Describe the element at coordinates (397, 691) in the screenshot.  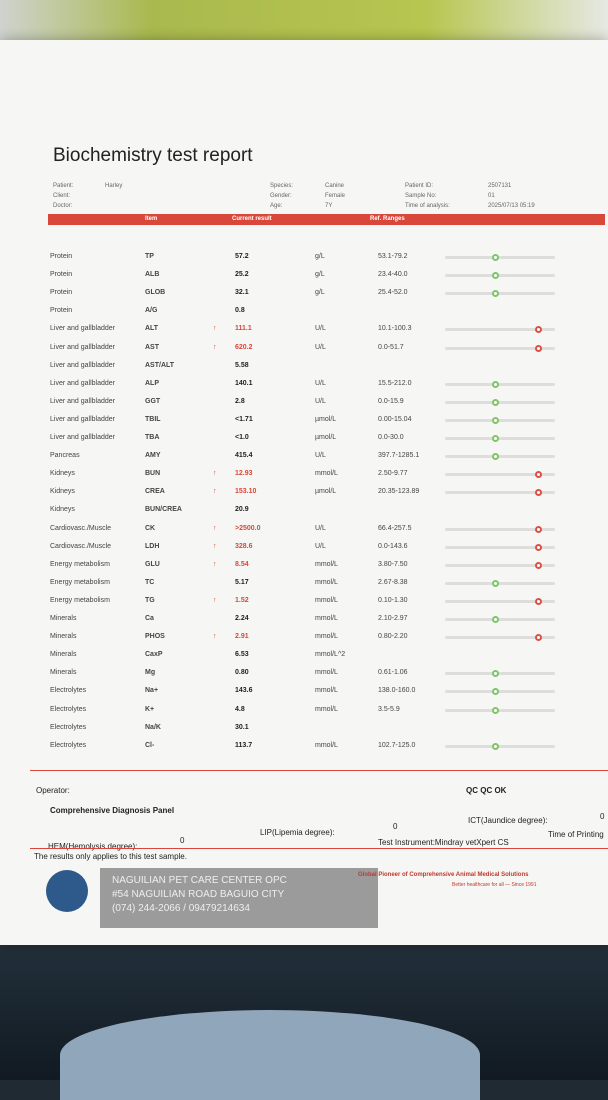
I see `ref-range: 138.0-160.0` at that location.